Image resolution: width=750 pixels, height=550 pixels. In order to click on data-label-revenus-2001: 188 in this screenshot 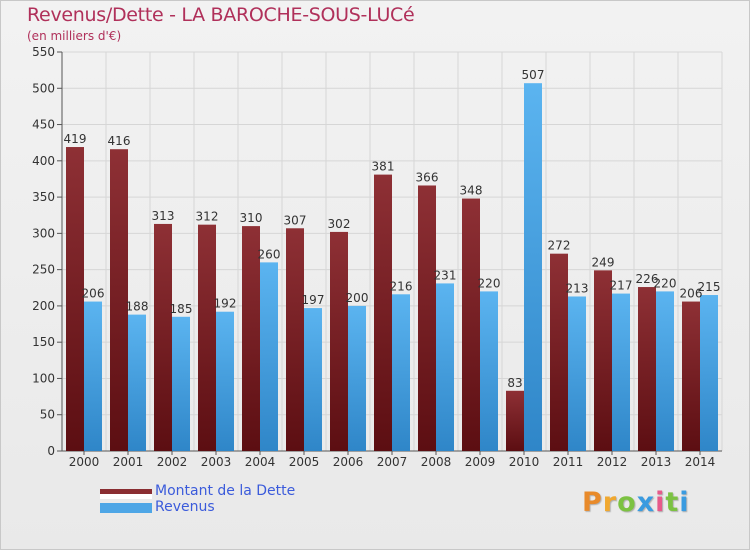, I will do `click(137, 307)`.